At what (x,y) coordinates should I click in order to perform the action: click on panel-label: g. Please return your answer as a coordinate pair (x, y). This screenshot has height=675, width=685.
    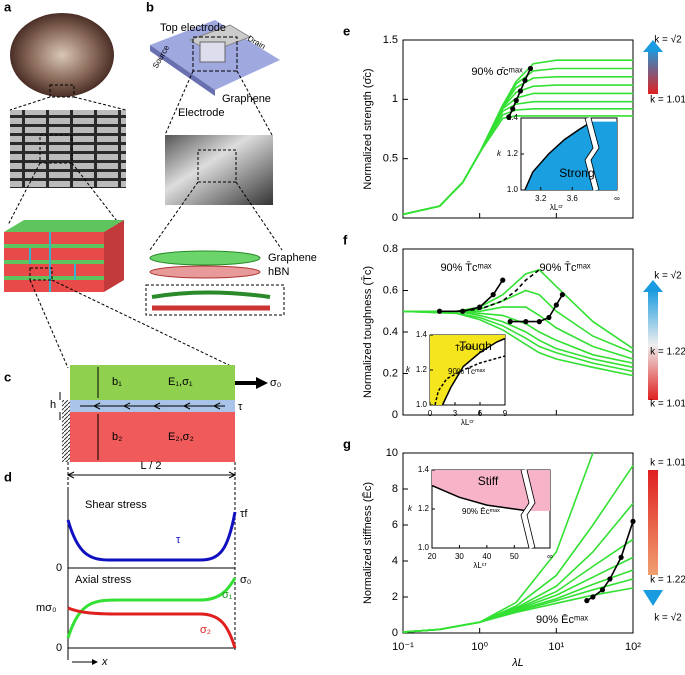
    Looking at the image, I should click on (347, 443).